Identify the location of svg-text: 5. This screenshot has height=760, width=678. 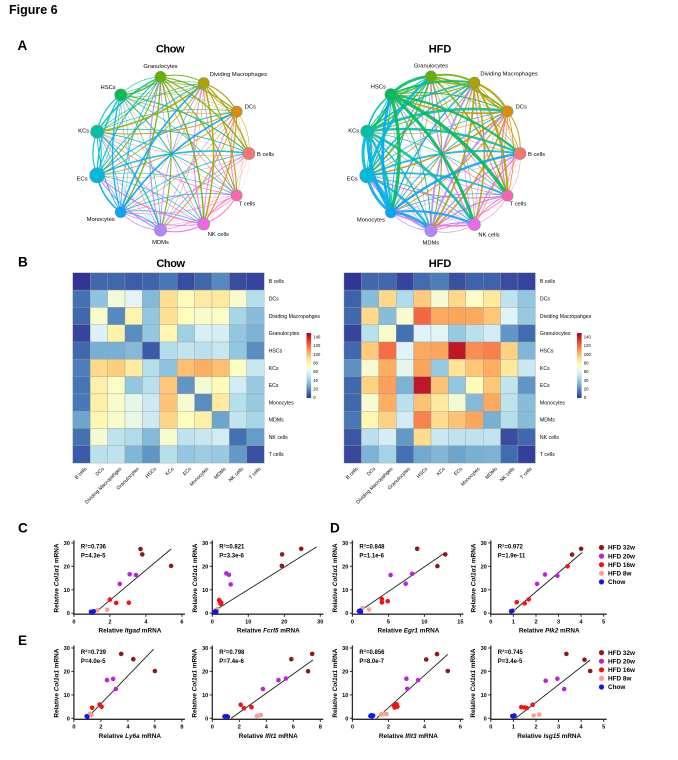
(388, 622).